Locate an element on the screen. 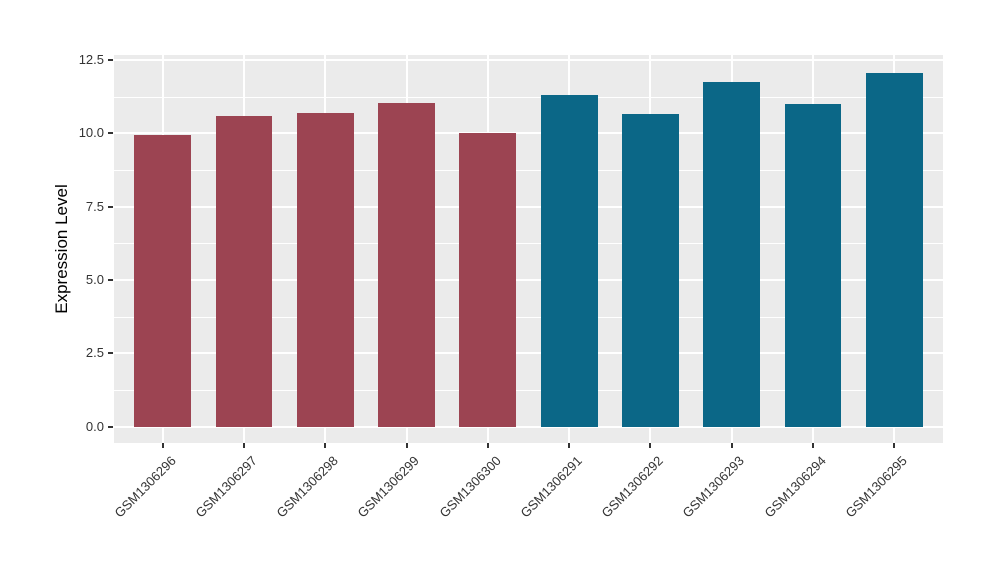 The height and width of the screenshot is (580, 1000). x-tick-label-GSM1306297: GSM1306297 is located at coordinates (226, 487).